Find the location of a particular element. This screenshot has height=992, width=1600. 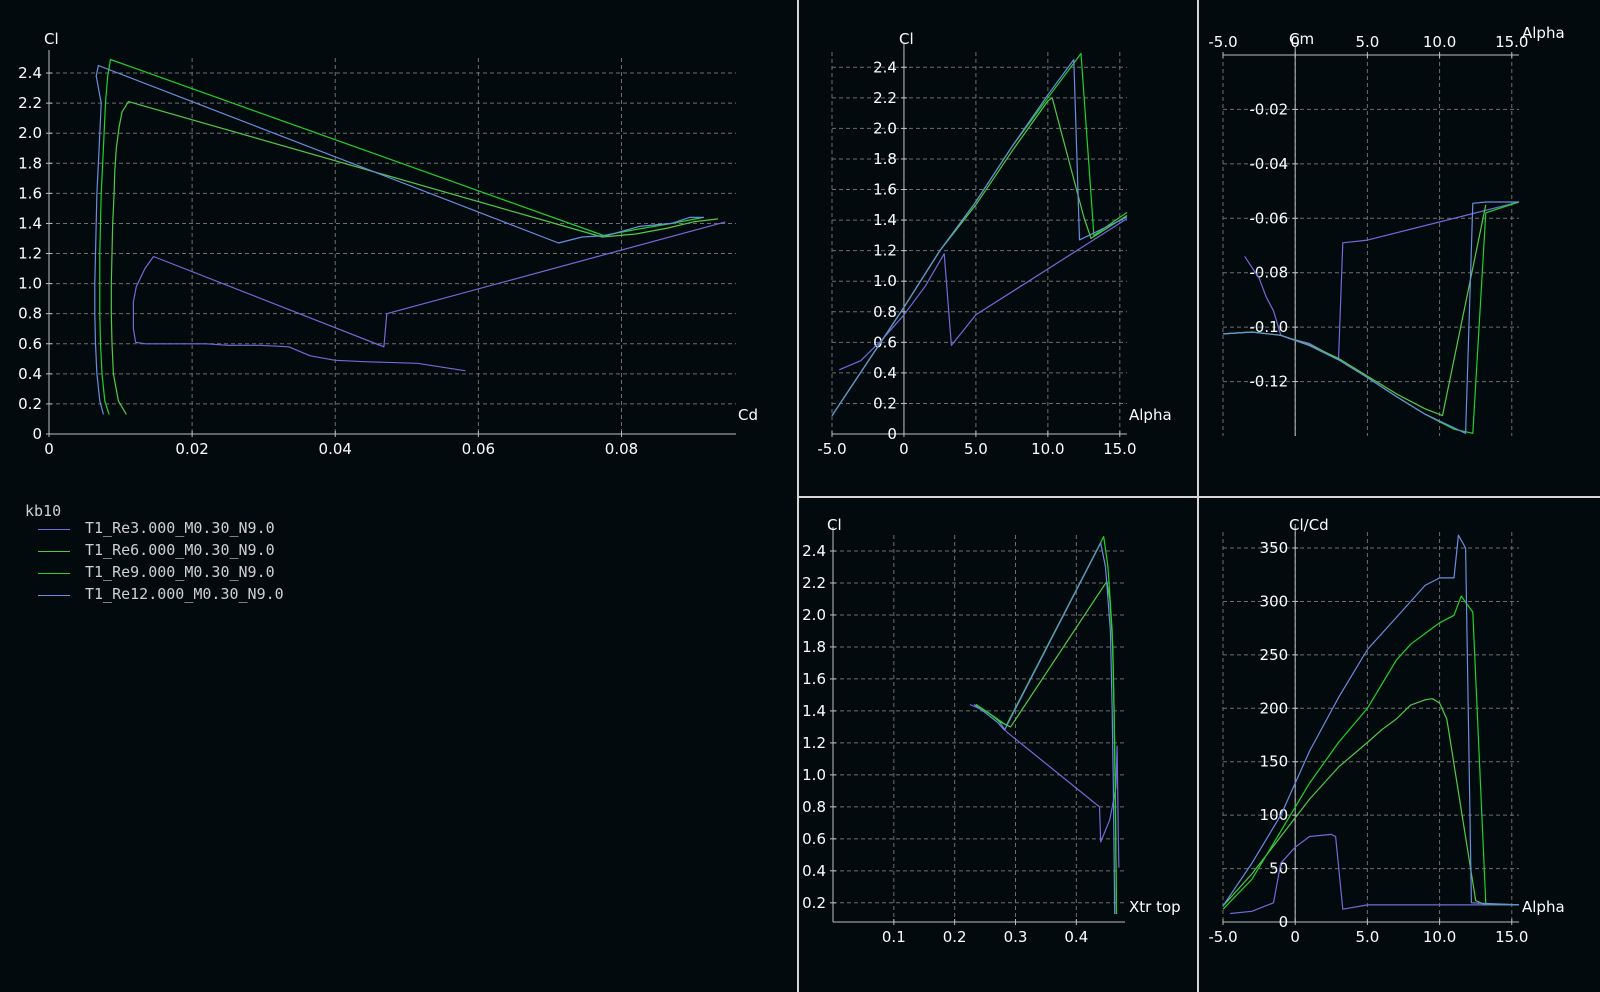

legend-label: T1_Re6.000_M0.30_N9.0 is located at coordinates (180, 550).